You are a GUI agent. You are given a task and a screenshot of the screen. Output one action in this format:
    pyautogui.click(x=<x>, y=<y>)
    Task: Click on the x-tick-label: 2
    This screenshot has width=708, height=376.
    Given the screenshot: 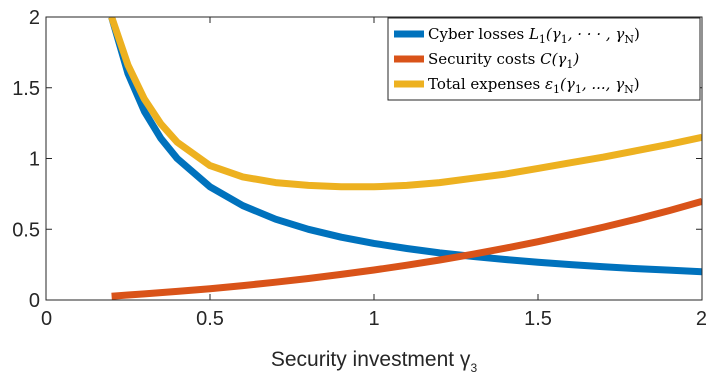 What is the action you would take?
    pyautogui.click(x=701, y=319)
    